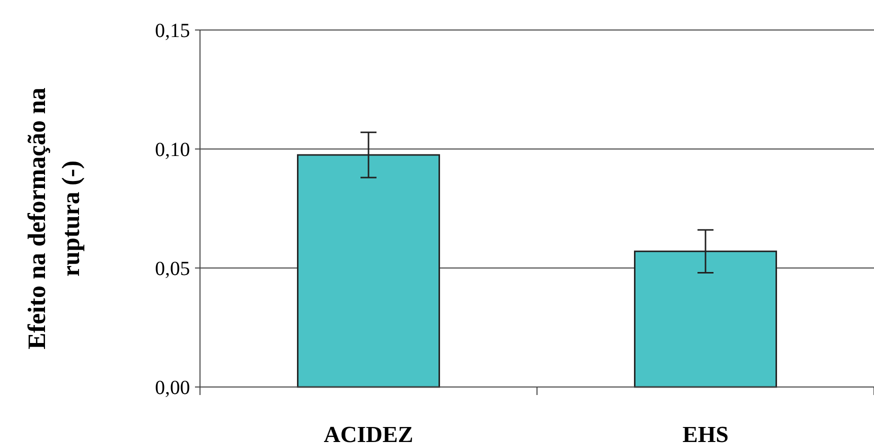 Image resolution: width=874 pixels, height=446 pixels. Describe the element at coordinates (54, 218) in the screenshot. I see `y-axis-title: Efeito na deformação na ruptura (-)` at that location.